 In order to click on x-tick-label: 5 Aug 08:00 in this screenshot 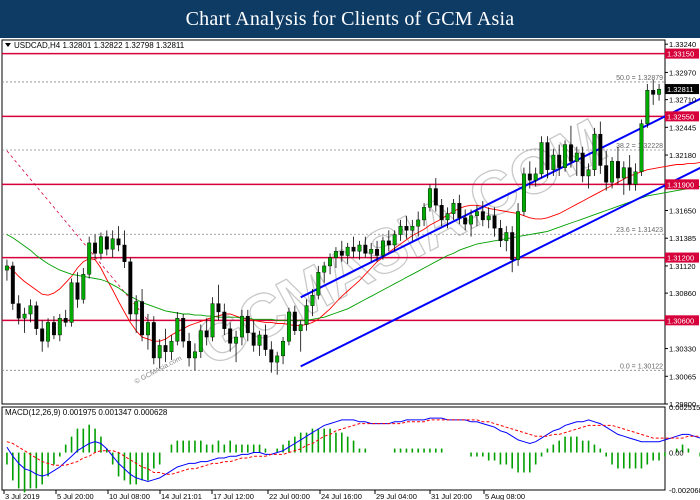, I will do `click(505, 496)`.